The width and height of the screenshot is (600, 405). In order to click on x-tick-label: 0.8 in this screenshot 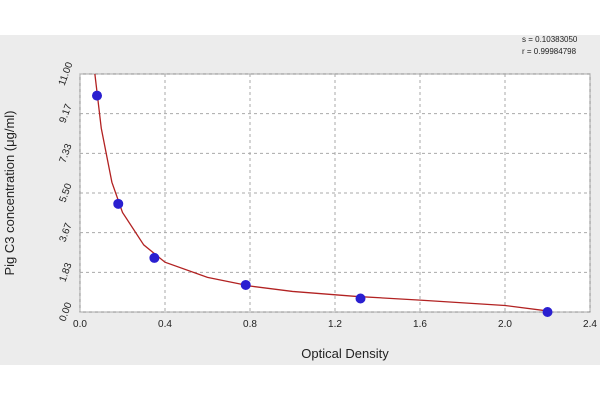, I will do `click(250, 324)`.